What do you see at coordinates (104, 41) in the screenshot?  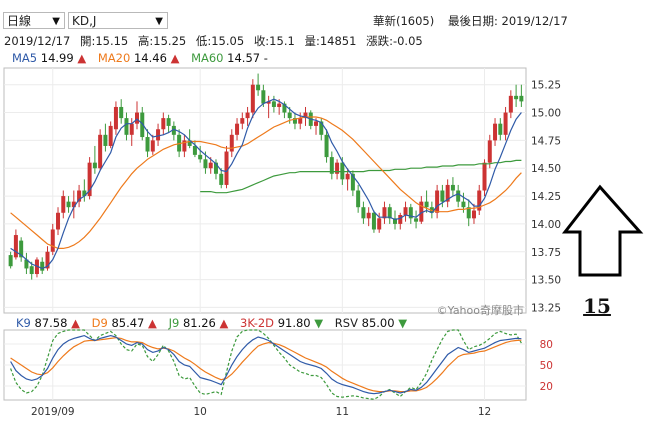 I see `quote-open: 開:15.15` at bounding box center [104, 41].